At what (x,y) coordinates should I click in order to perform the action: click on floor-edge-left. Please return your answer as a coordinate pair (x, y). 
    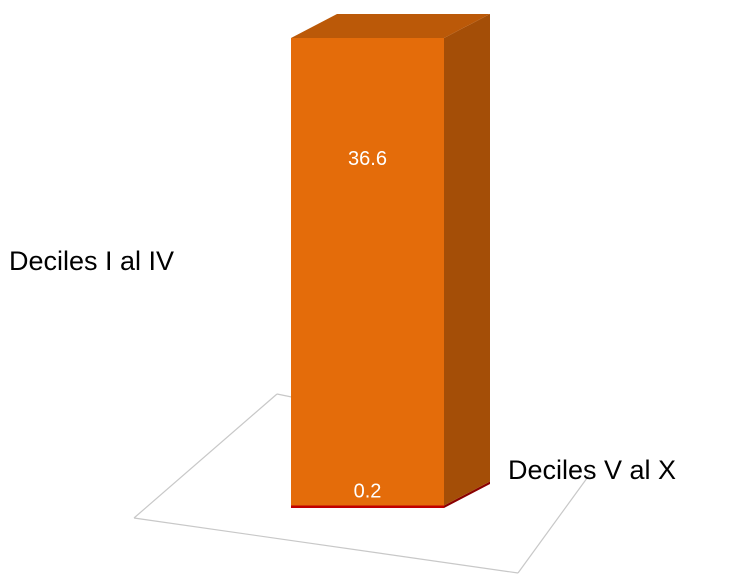
    Looking at the image, I should click on (205, 456).